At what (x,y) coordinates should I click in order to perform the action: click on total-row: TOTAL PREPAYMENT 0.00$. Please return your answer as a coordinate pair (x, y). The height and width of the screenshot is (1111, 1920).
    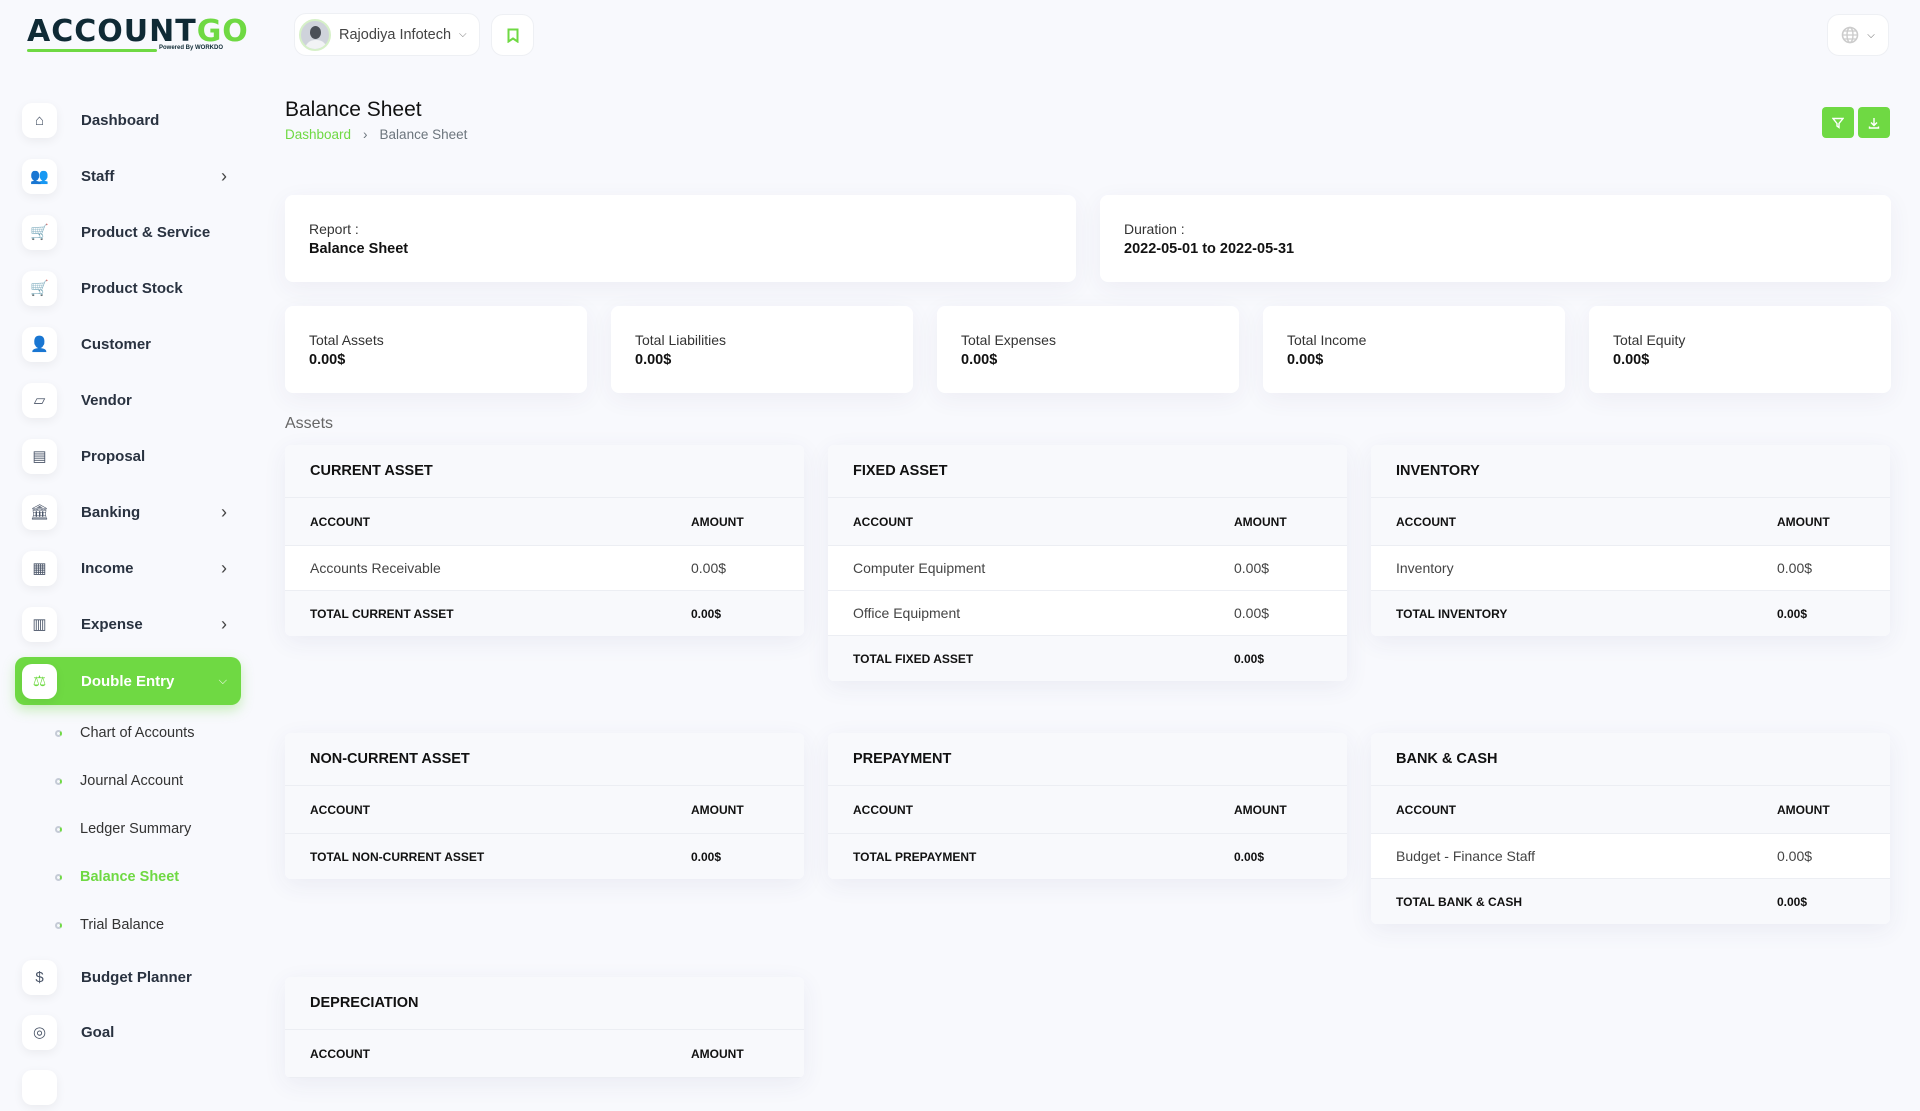
    Looking at the image, I should click on (1087, 856).